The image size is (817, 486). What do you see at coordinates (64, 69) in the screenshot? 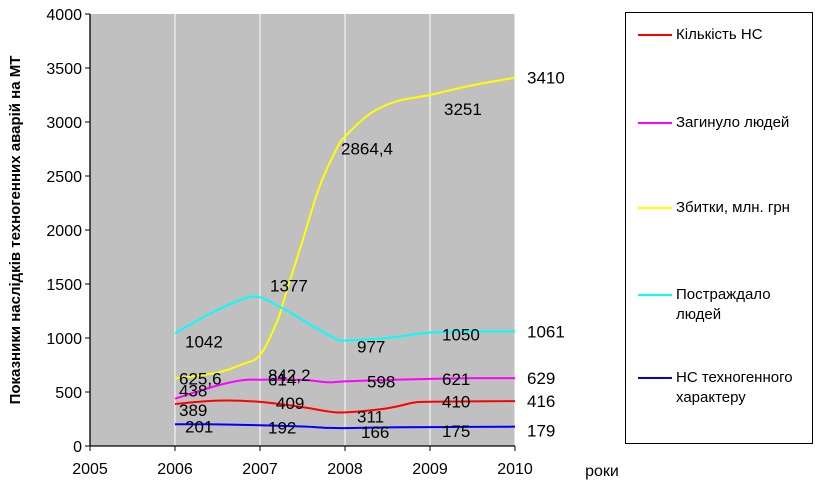
I see `y-tick-label-3500: 3500` at bounding box center [64, 69].